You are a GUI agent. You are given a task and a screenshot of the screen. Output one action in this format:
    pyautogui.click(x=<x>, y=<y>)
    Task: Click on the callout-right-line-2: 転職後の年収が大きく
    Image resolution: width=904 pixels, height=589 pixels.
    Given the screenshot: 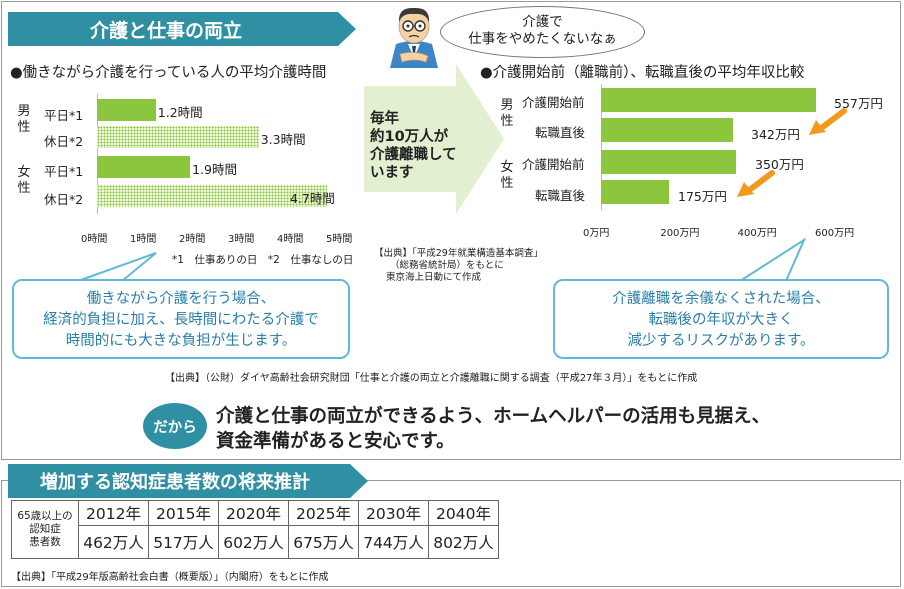 What is the action you would take?
    pyautogui.click(x=721, y=320)
    